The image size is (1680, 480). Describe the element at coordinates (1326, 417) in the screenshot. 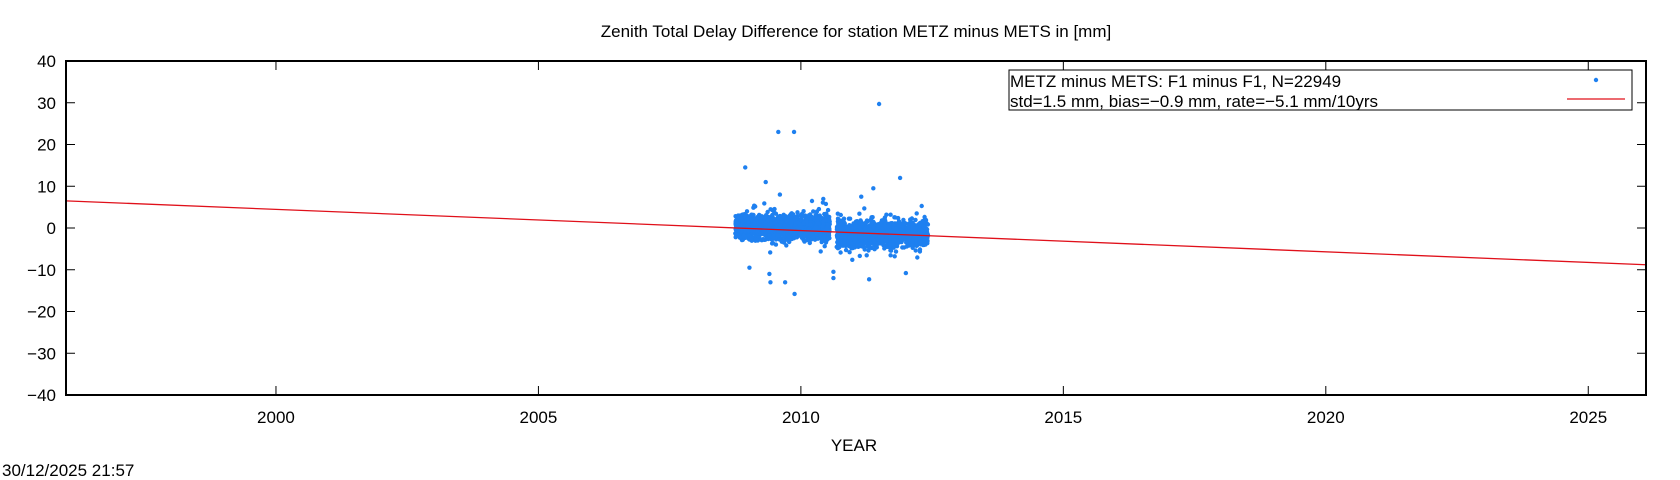

I see `x-tick-label: 2020` at that location.